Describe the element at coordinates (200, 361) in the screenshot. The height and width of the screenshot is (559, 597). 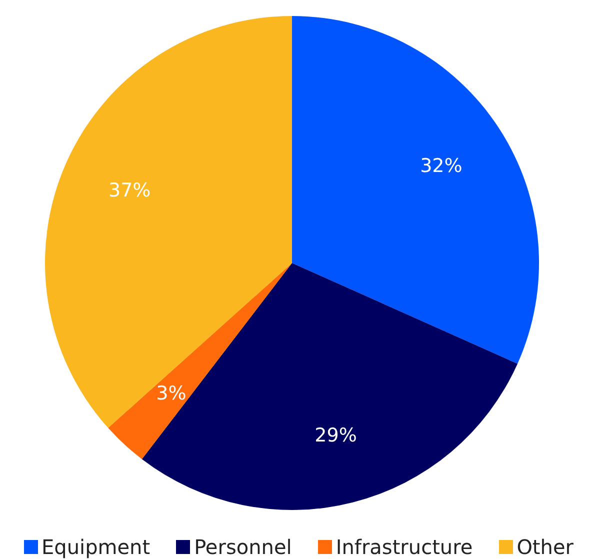
I see `pie-slice` at that location.